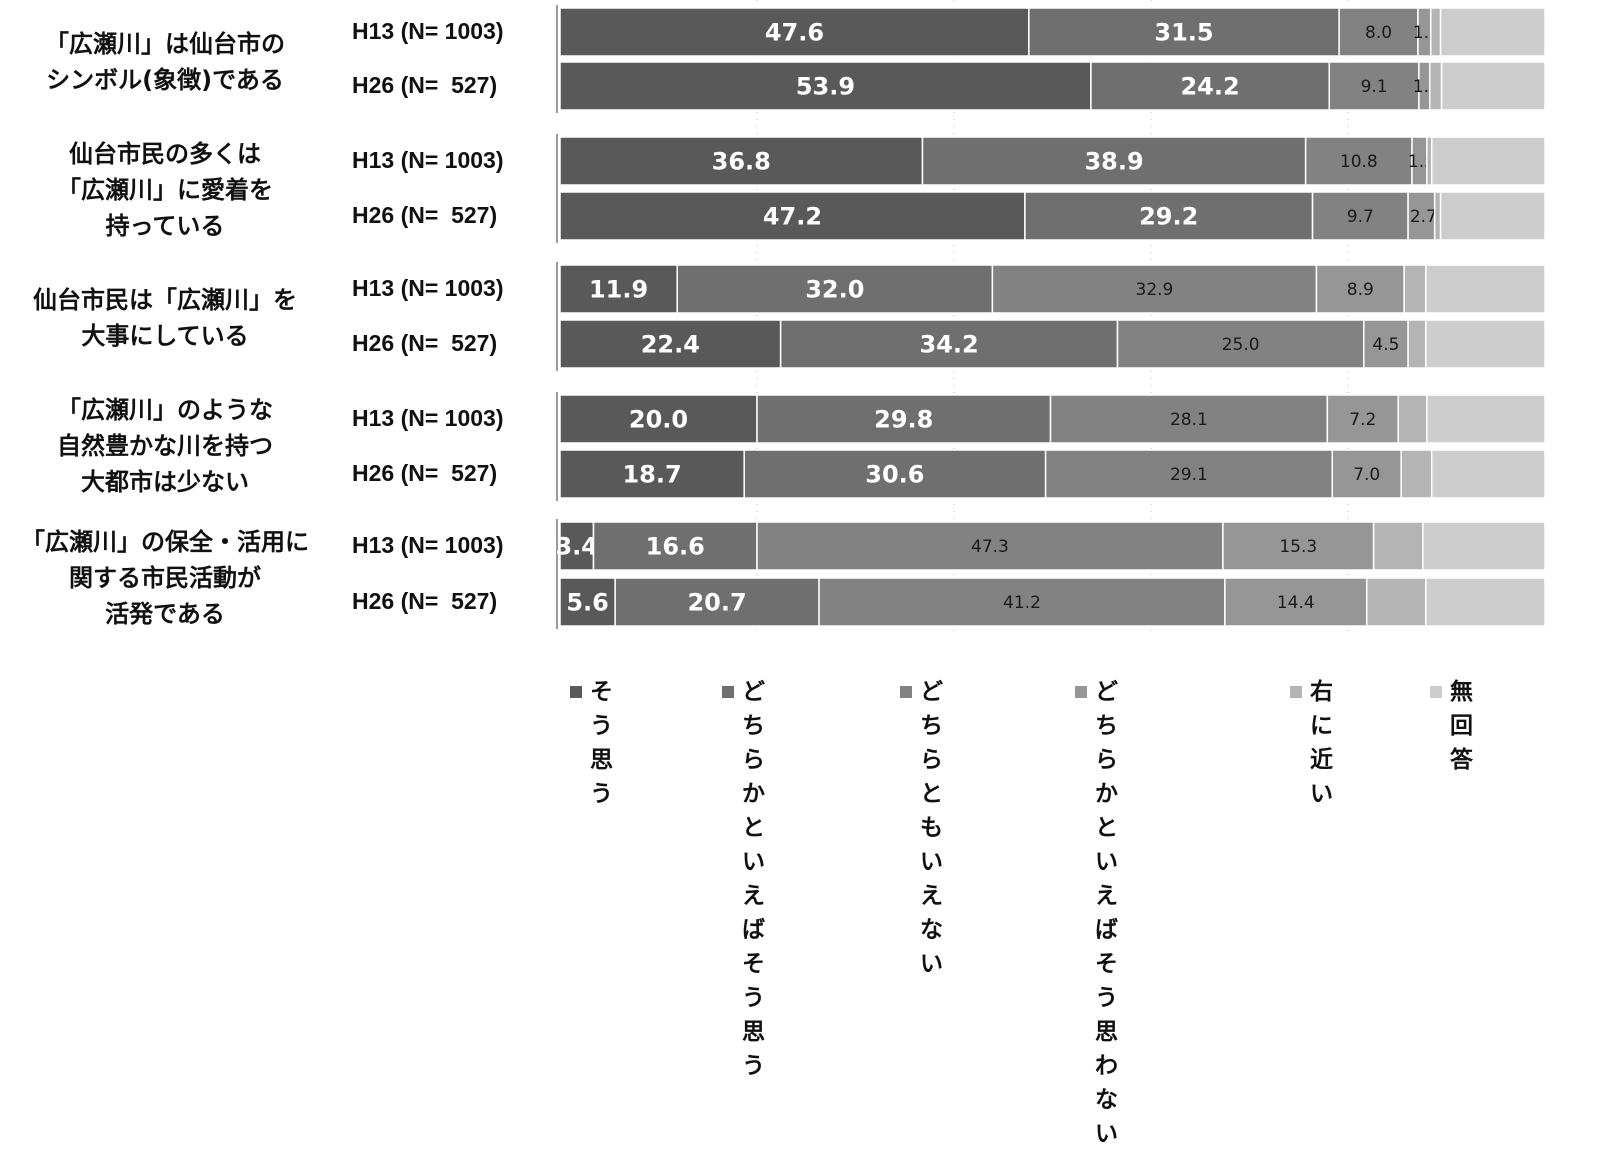 The height and width of the screenshot is (1151, 1606). What do you see at coordinates (165, 62) in the screenshot?
I see `question-label: 「広瀬川」は仙台市の シンボル(象徴)である` at bounding box center [165, 62].